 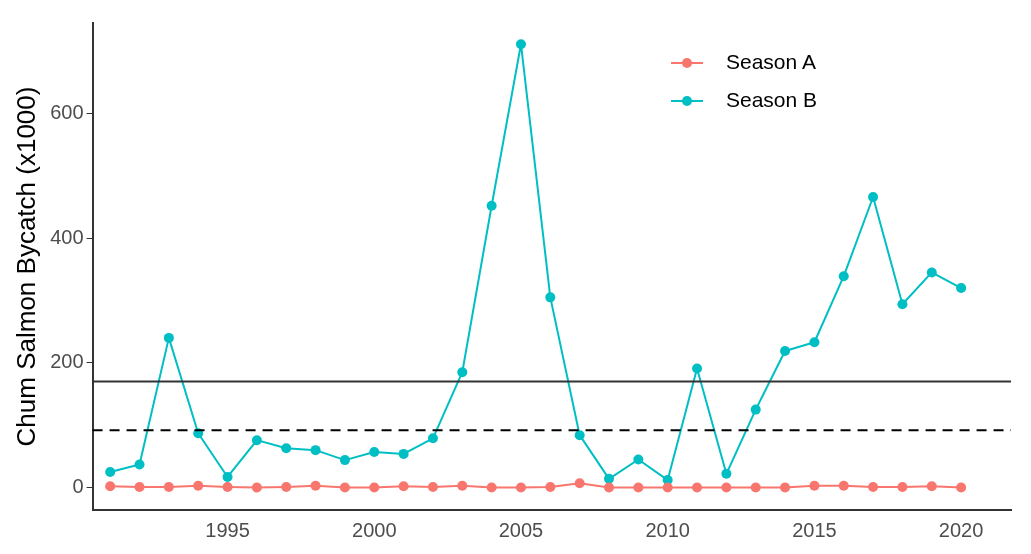 I want to click on y-tick-label: 200, so click(x=67, y=361).